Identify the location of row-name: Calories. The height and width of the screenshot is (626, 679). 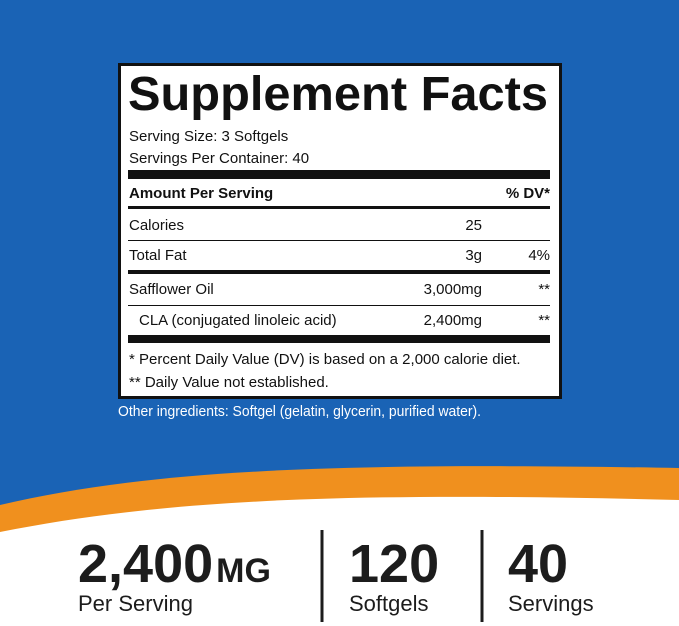
(156, 225).